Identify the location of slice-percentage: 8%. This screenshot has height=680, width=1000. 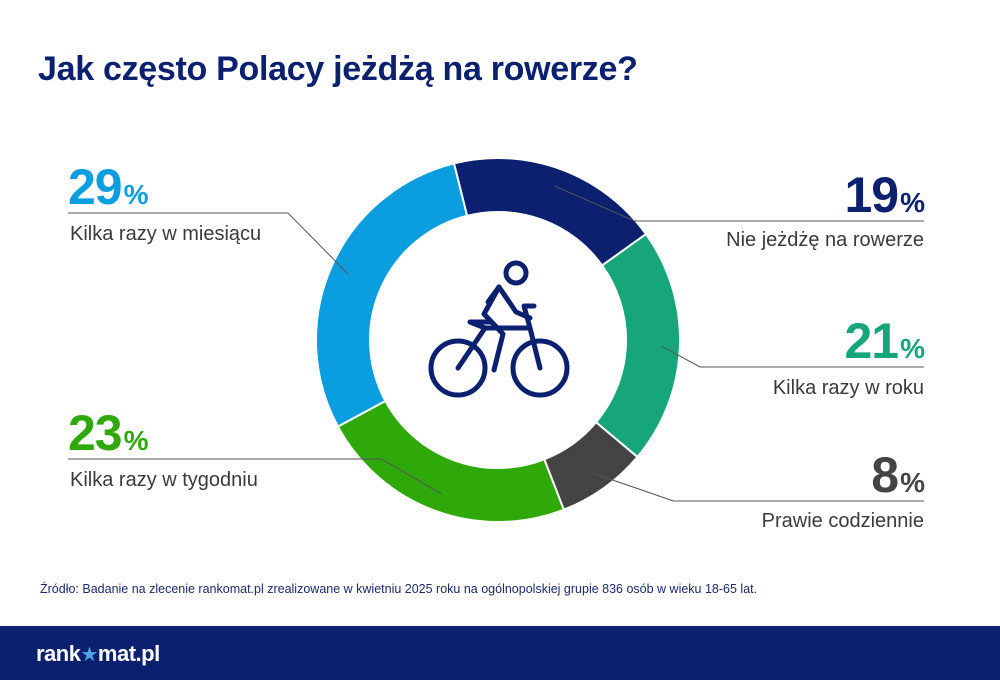
(898, 475).